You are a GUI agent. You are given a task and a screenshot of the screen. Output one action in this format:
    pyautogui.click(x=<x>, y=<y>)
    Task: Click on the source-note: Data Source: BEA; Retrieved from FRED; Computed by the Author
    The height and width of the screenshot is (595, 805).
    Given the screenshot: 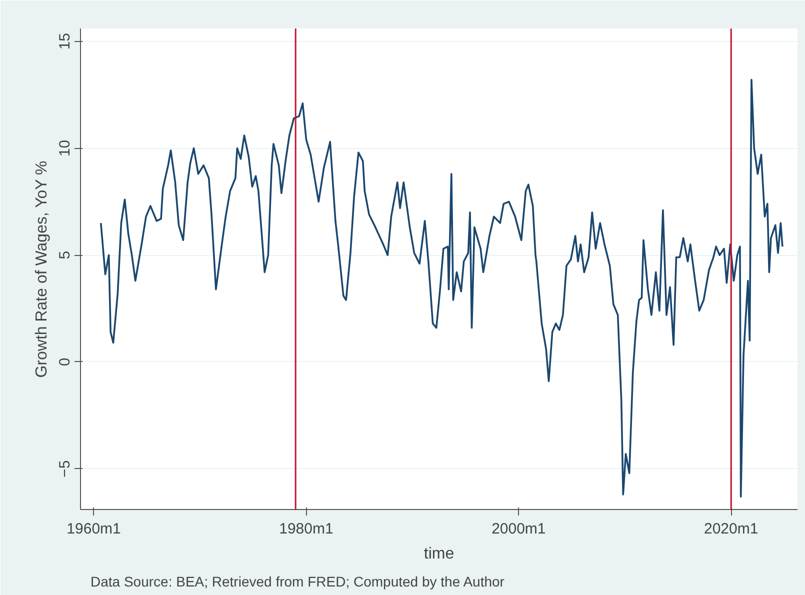 What is the action you would take?
    pyautogui.click(x=297, y=582)
    